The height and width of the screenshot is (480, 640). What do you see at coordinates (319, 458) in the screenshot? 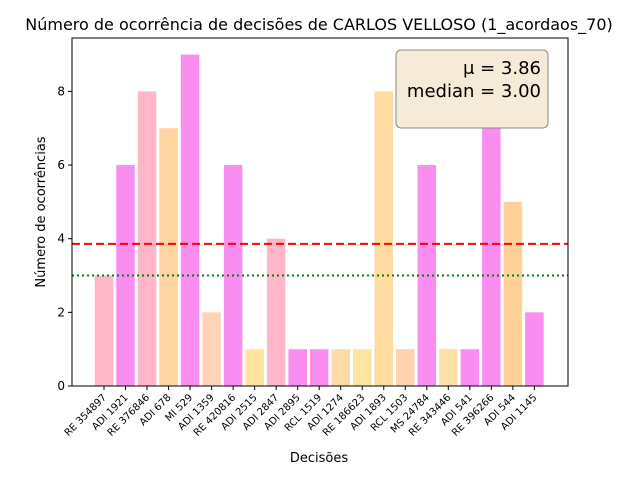
I see `x-axis-label: Decisões` at bounding box center [319, 458].